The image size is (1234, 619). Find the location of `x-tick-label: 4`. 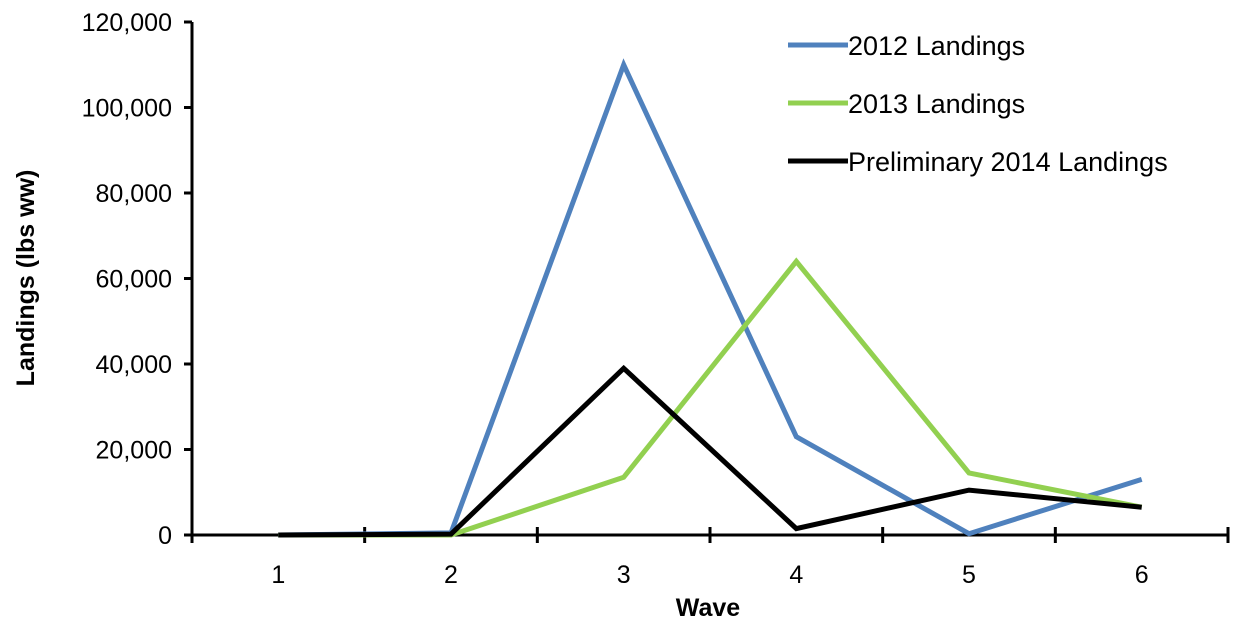

x-tick-label: 4 is located at coordinates (796, 575).